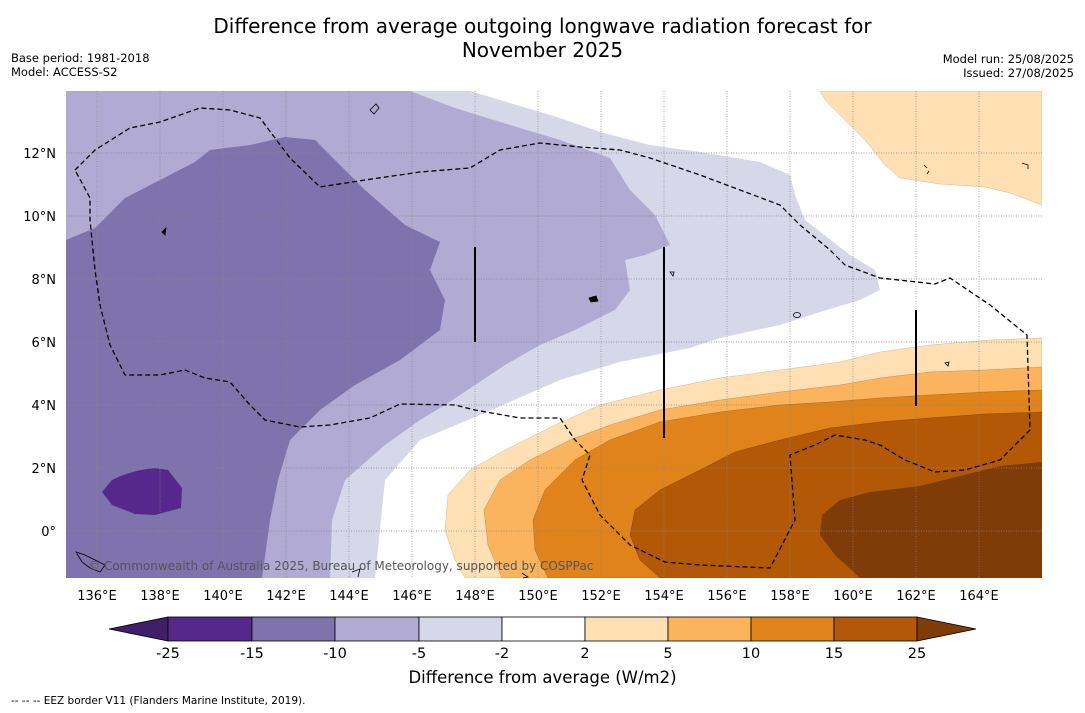 The width and height of the screenshot is (1085, 713). Describe the element at coordinates (160, 596) in the screenshot. I see `x-tick: 138°E` at that location.